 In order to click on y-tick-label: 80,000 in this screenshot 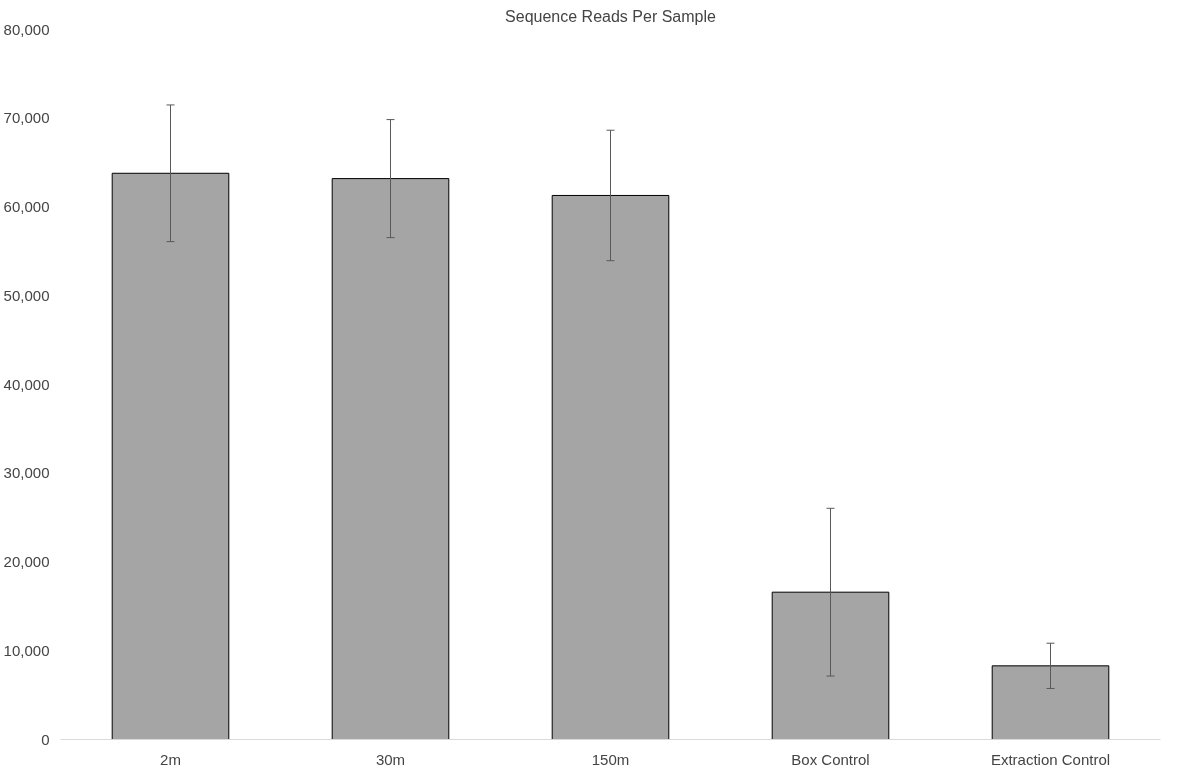, I will do `click(26, 29)`.